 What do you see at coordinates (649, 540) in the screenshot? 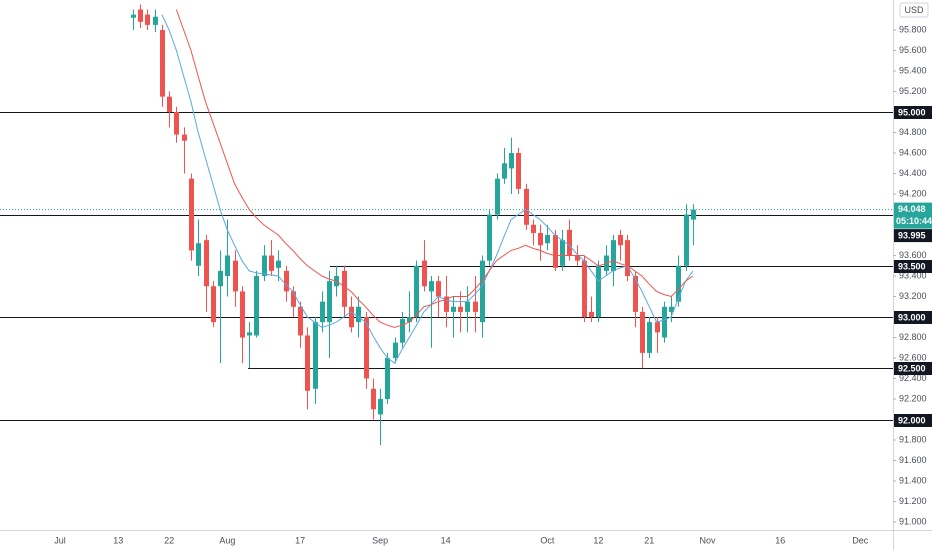
I see `x-tick-label: 21` at bounding box center [649, 540].